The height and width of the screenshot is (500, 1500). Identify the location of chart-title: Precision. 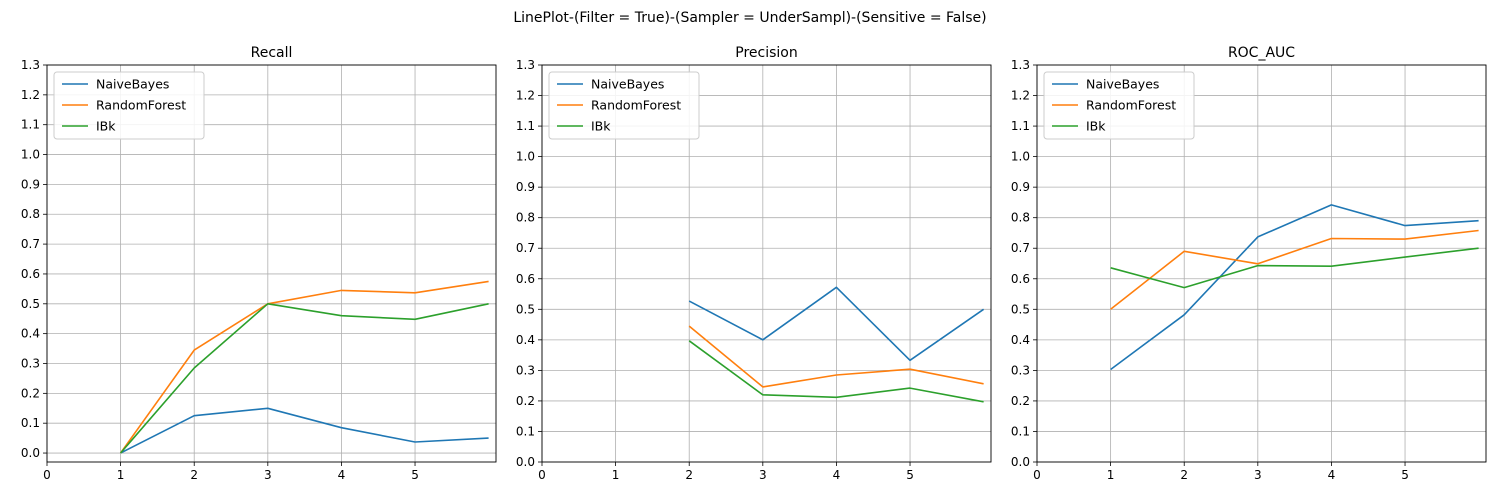
(766, 53).